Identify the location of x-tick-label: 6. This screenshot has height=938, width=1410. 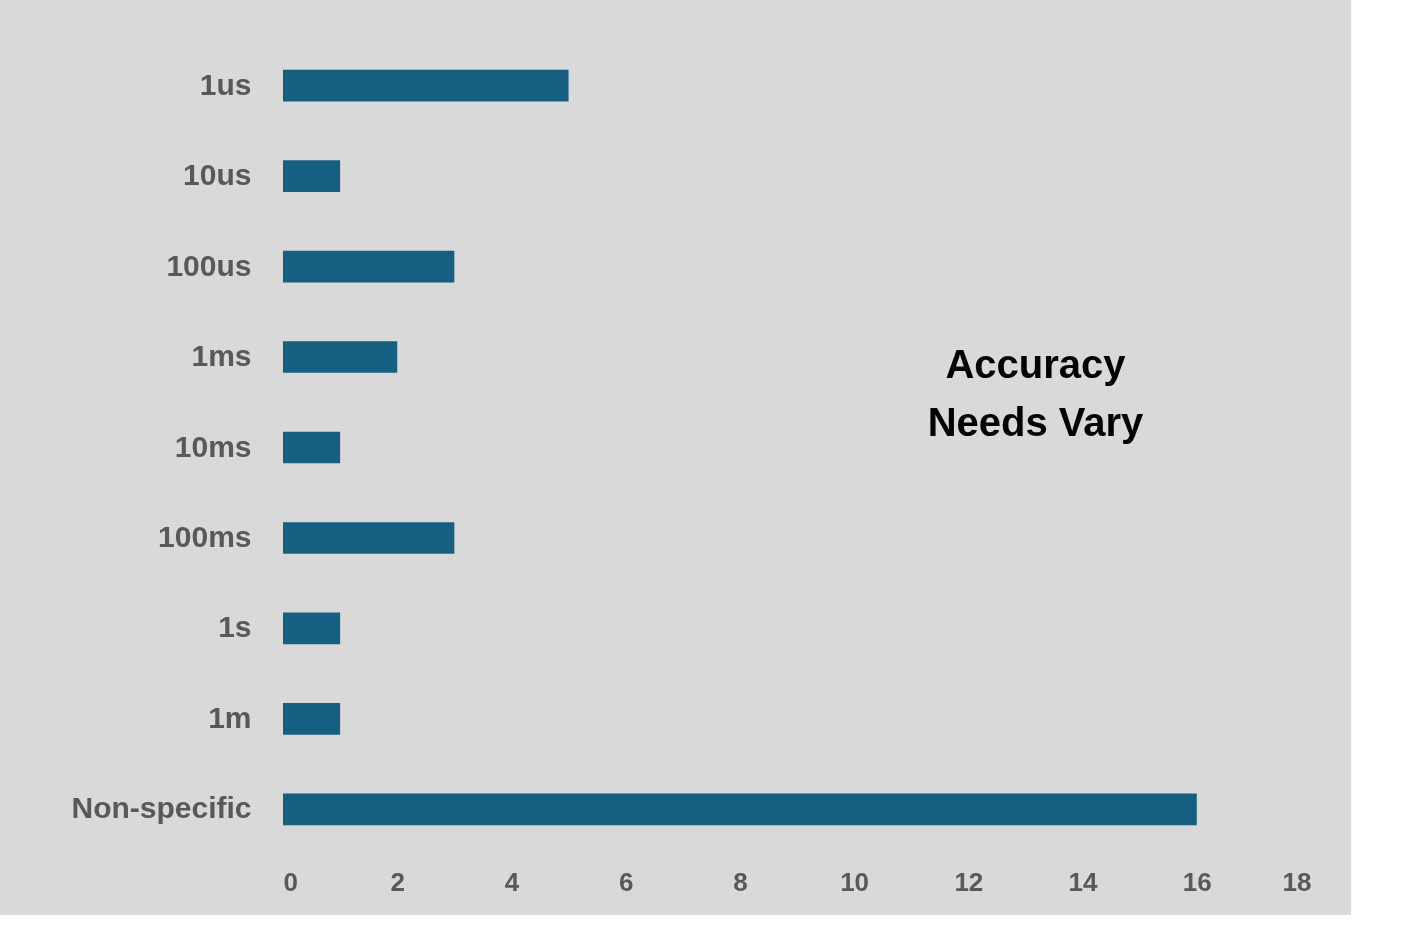
(626, 881).